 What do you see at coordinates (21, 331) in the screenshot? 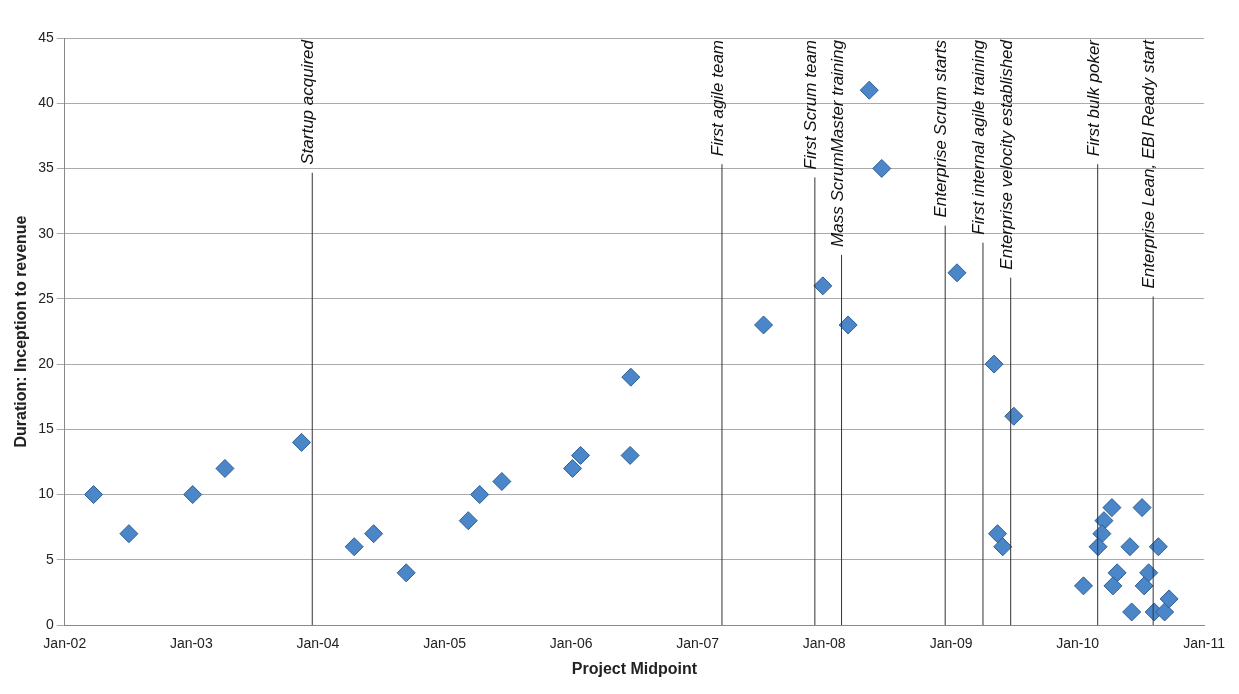
I see `y-axis-title: Duration: Inception to revenue` at bounding box center [21, 331].